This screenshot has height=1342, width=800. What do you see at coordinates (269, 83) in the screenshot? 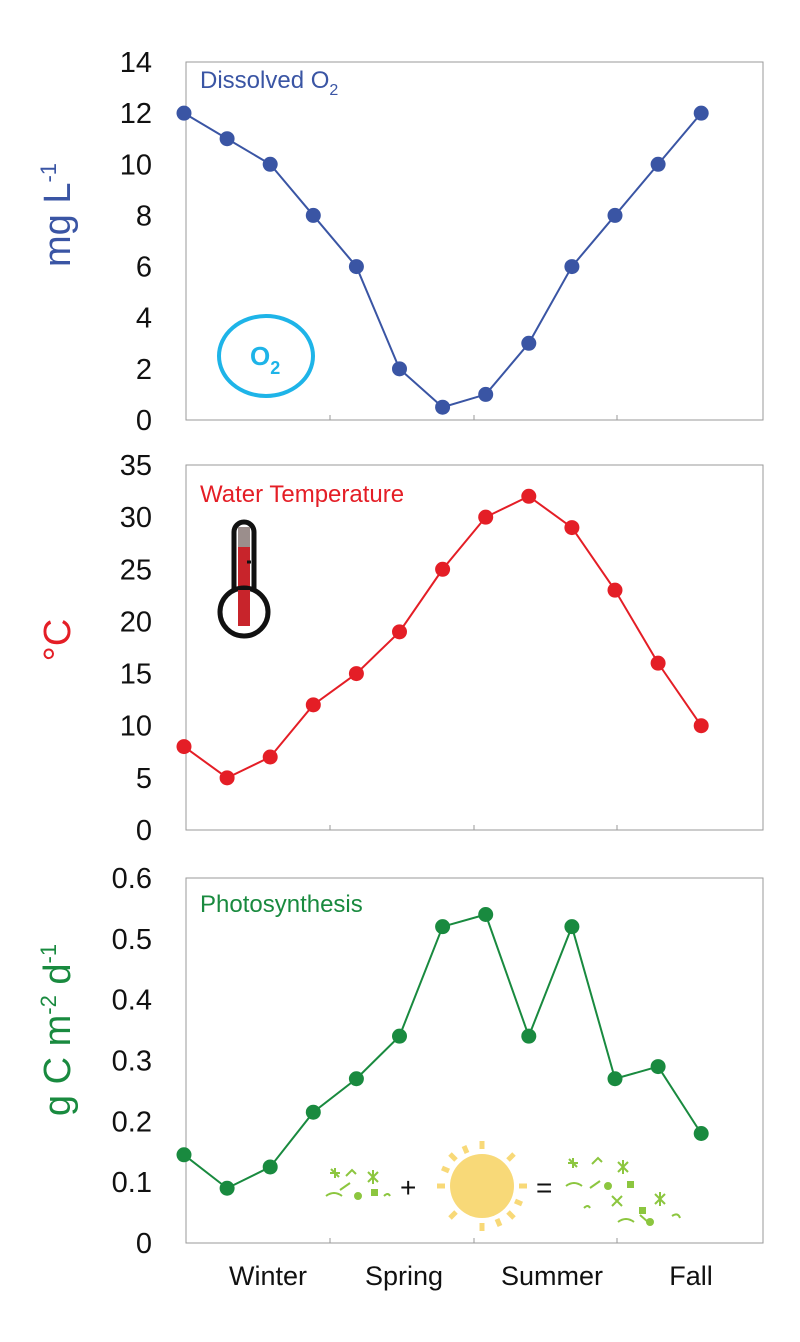
I see `plot-title: Dissolved O2` at bounding box center [269, 83].